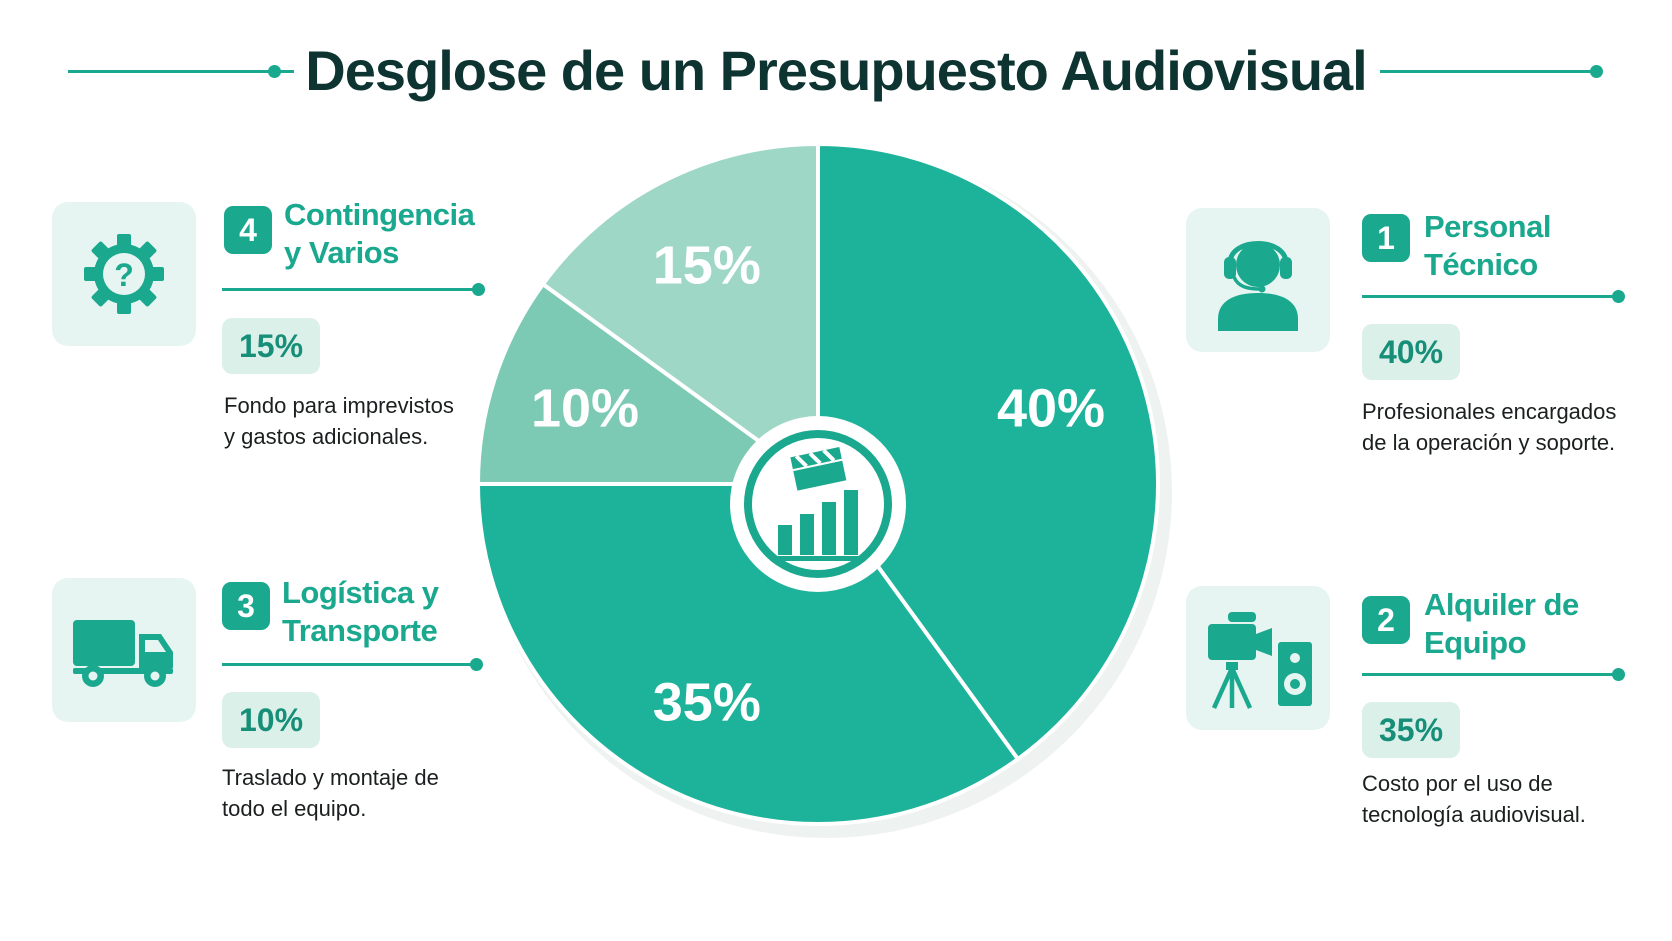 The width and height of the screenshot is (1672, 941). I want to click on card-rule-contingencia, so click(350, 289).